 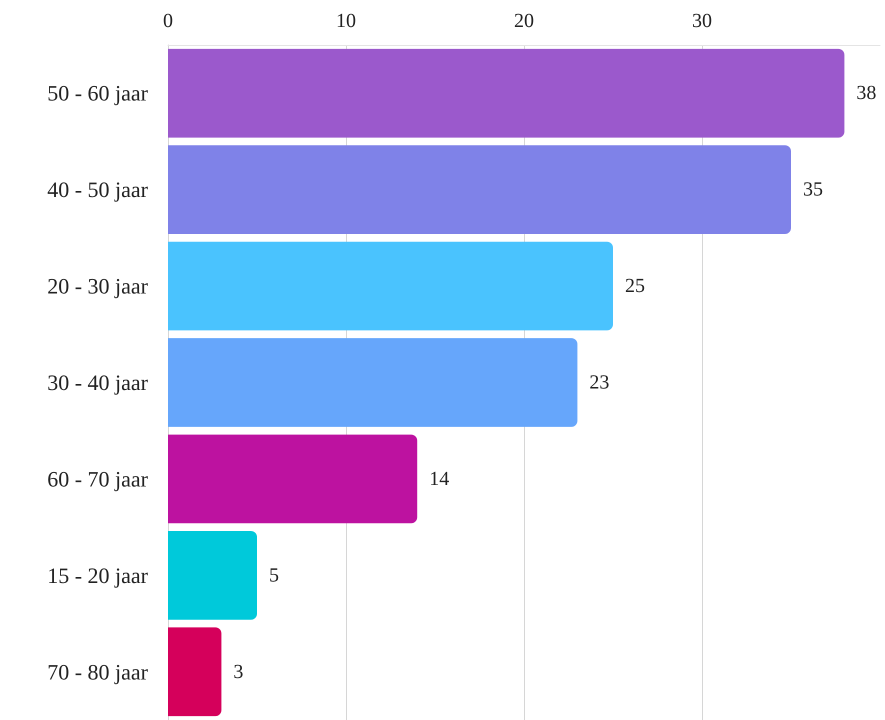 What do you see at coordinates (813, 189) in the screenshot?
I see `data-label: 35` at bounding box center [813, 189].